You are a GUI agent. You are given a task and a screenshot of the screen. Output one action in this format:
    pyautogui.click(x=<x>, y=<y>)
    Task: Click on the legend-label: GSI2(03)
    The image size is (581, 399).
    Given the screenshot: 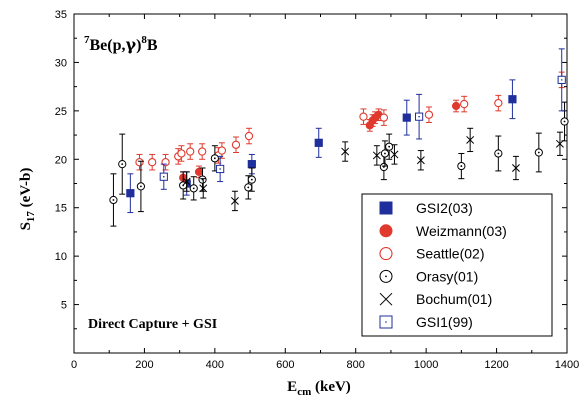 What is the action you would take?
    pyautogui.click(x=444, y=208)
    